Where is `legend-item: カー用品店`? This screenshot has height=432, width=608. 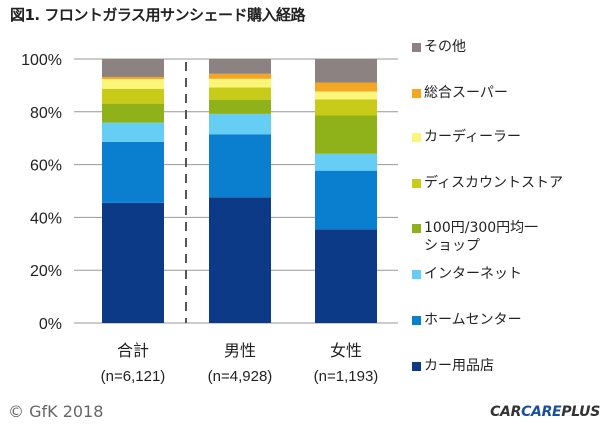
legend-item: カー用品店 is located at coordinates (453, 366).